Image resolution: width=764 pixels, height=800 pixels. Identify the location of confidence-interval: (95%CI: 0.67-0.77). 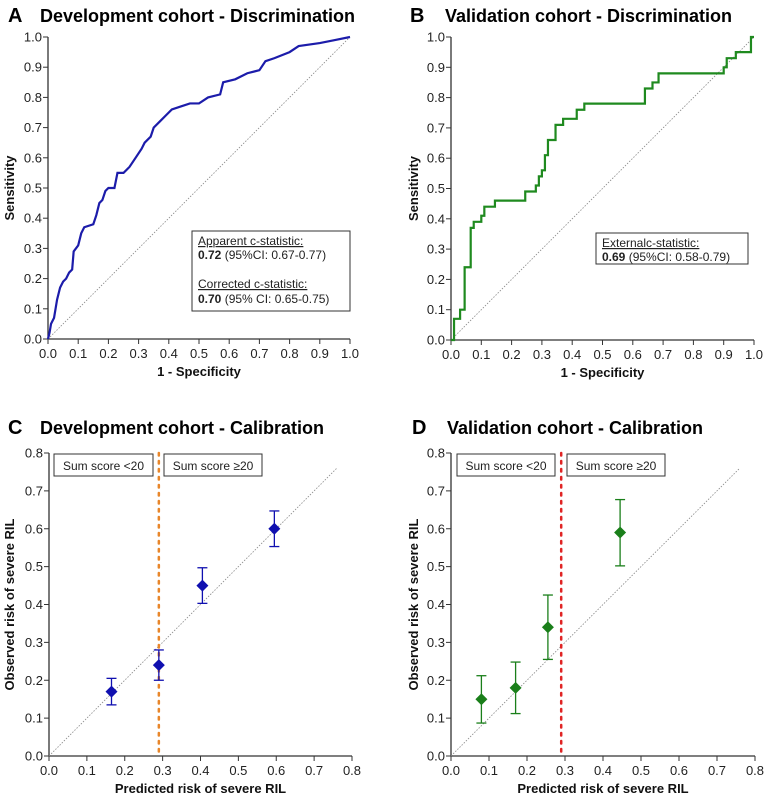
(273, 255).